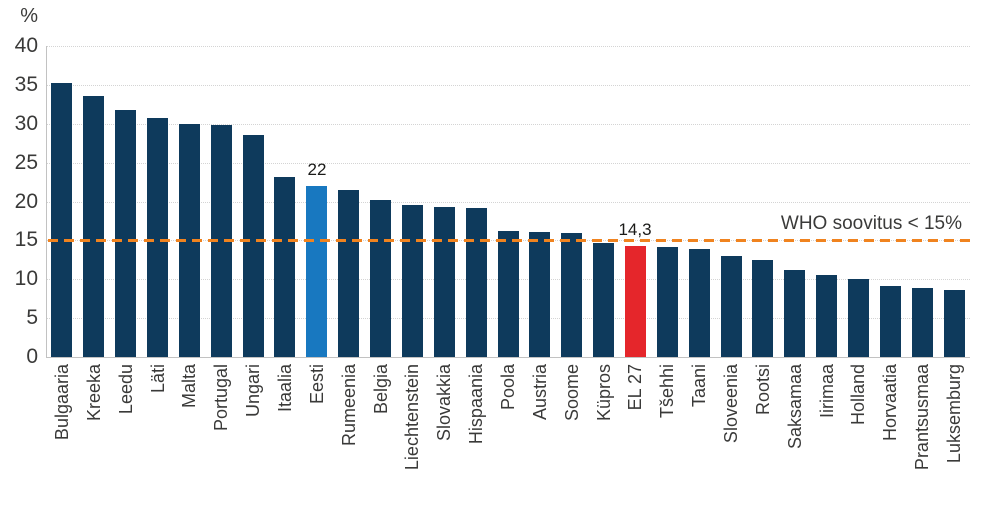 The width and height of the screenshot is (990, 507). I want to click on x-label-t-ehhi: Tšehhi, so click(667, 391).